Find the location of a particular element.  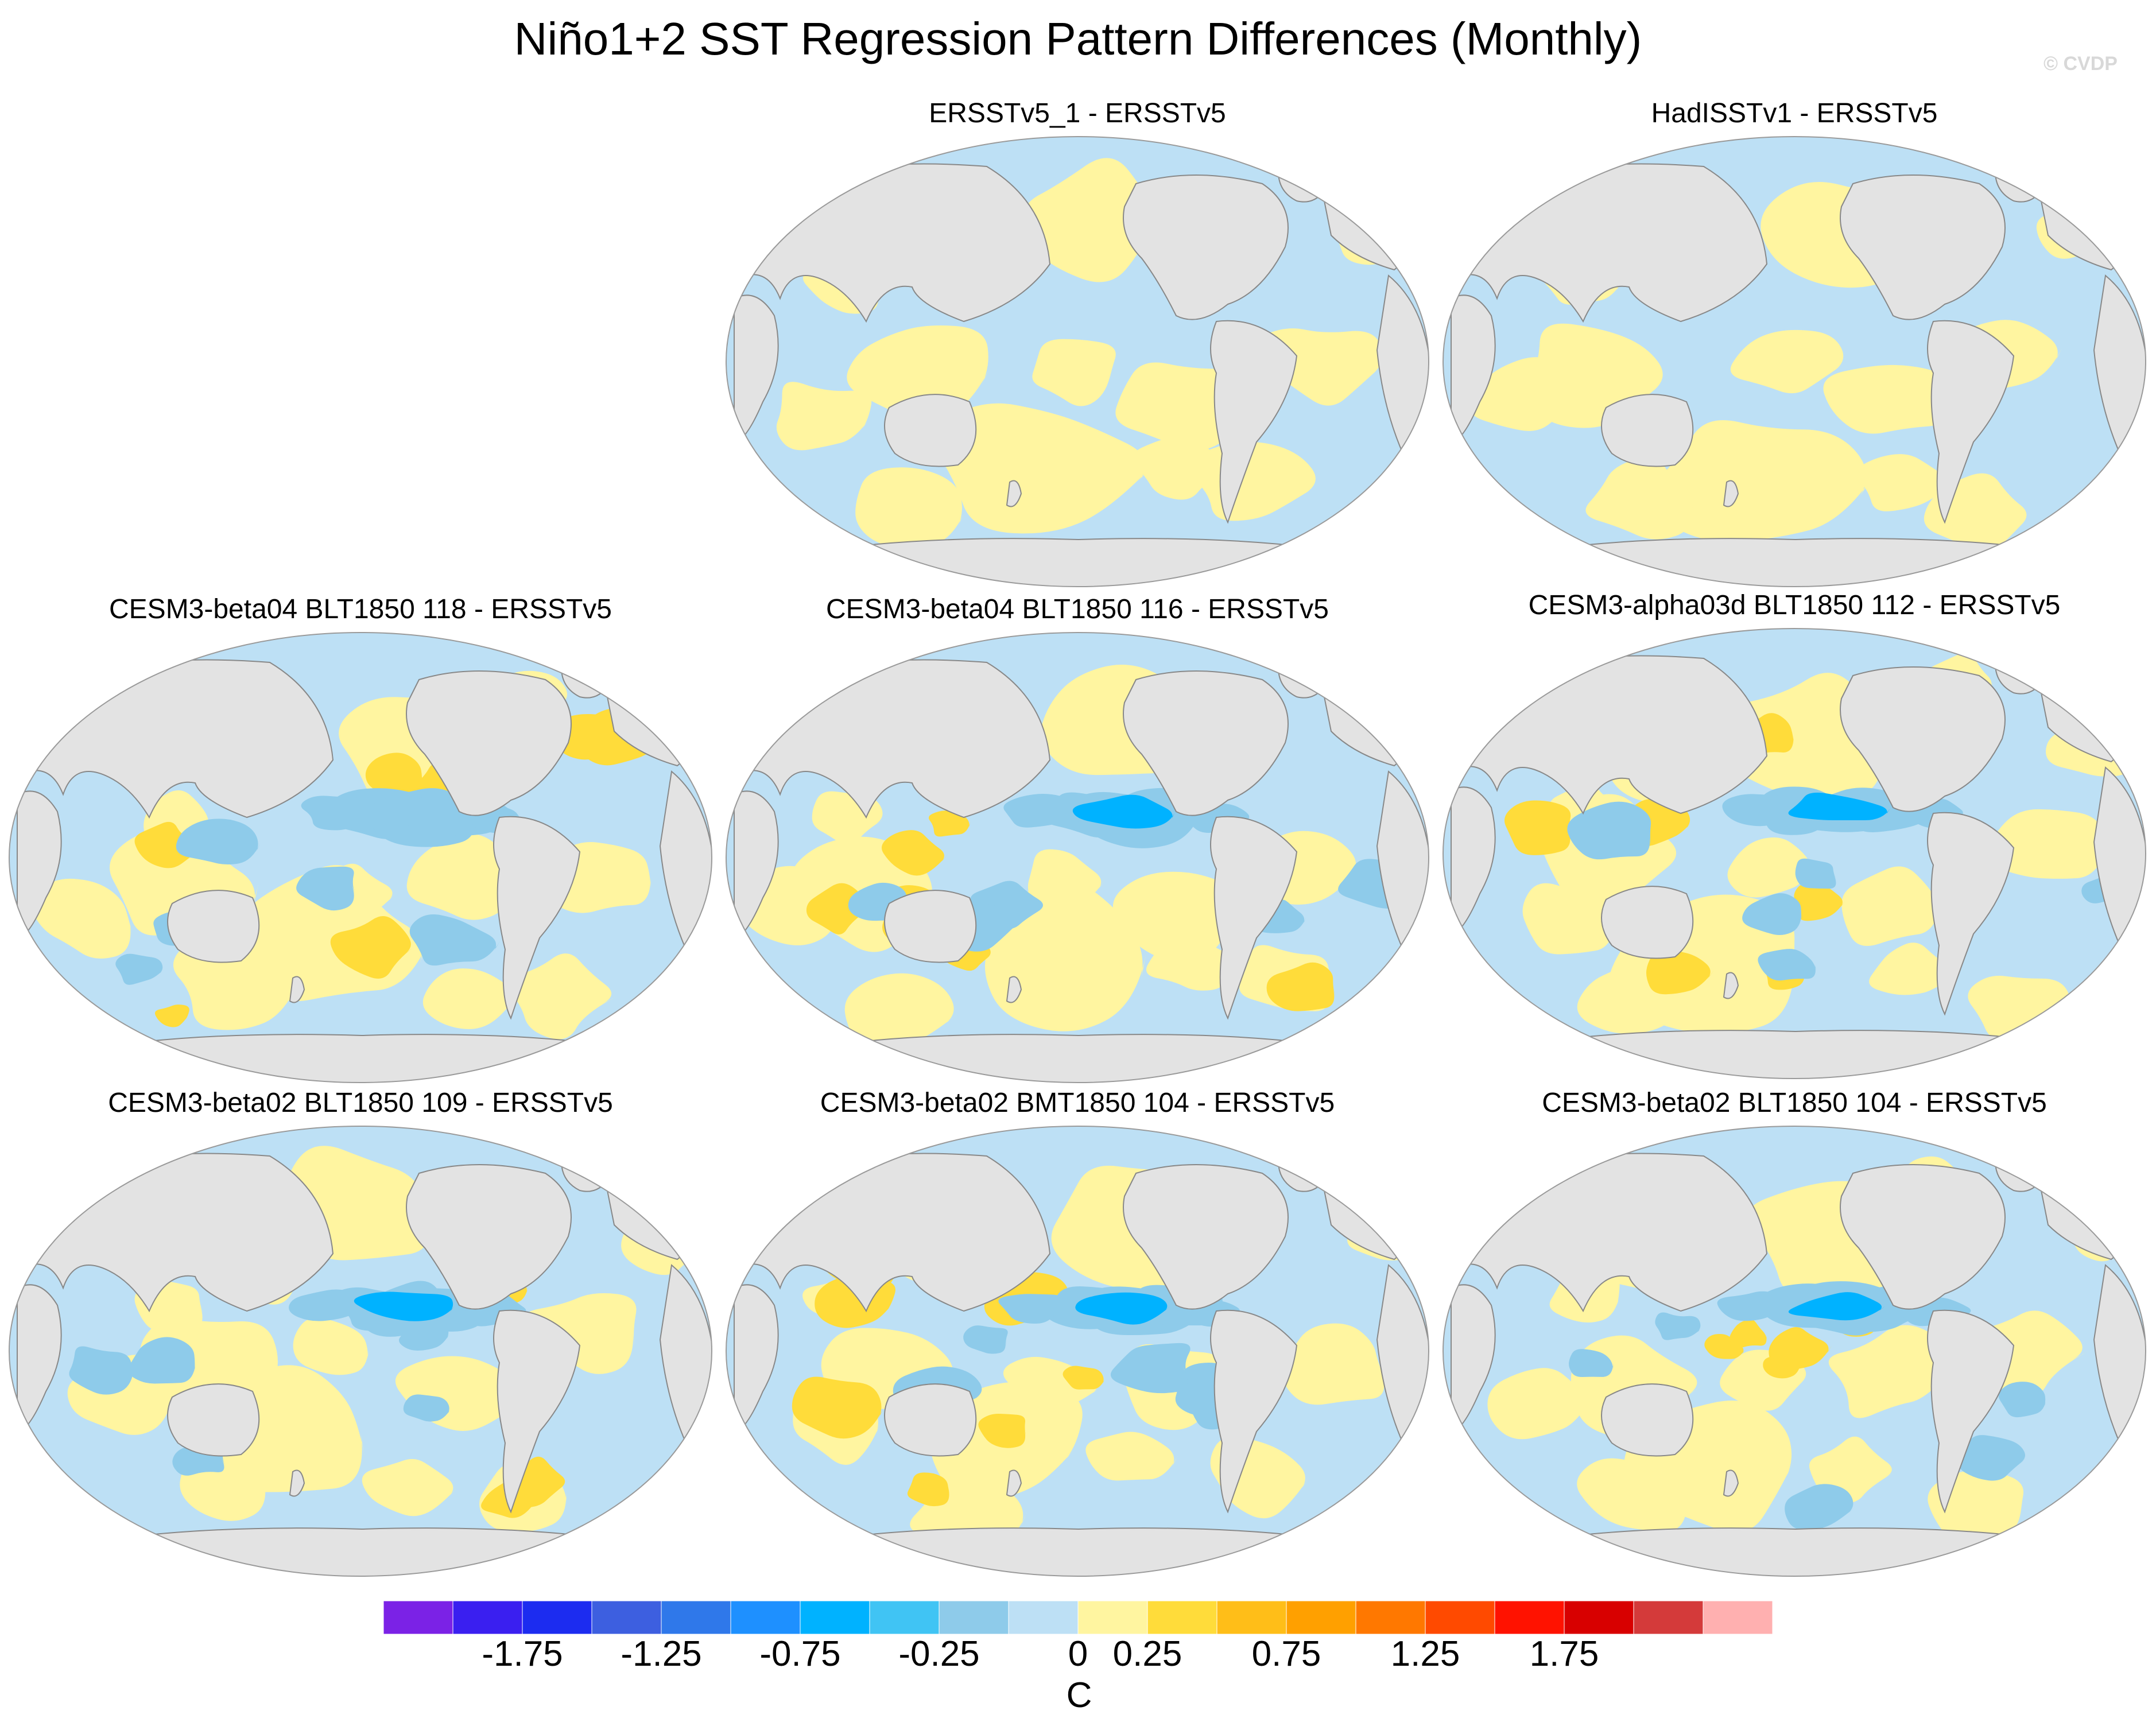

map-content is located at coordinates (1077, 362).